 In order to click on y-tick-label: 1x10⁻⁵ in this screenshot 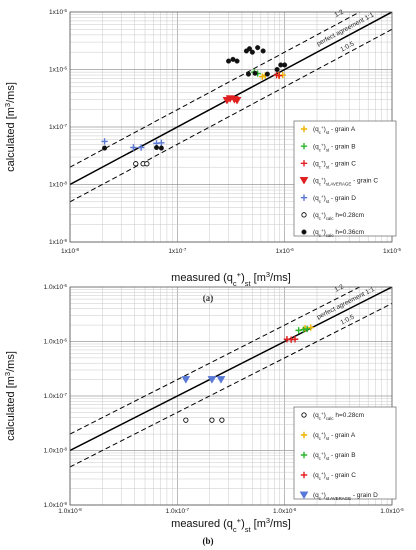, I will do `click(58, 12)`.